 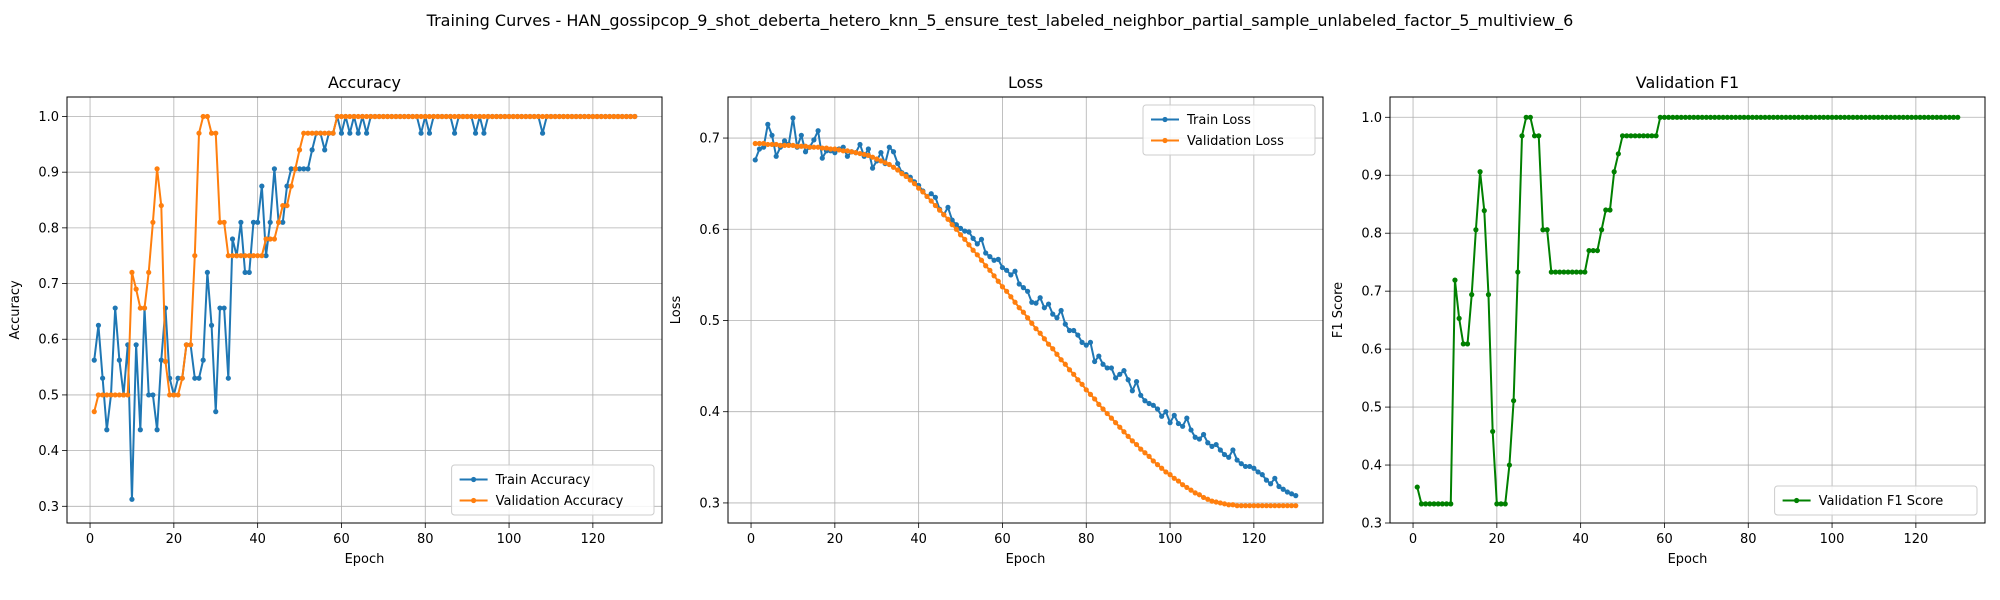 I want to click on x-tick-label: 20, so click(x=835, y=539).